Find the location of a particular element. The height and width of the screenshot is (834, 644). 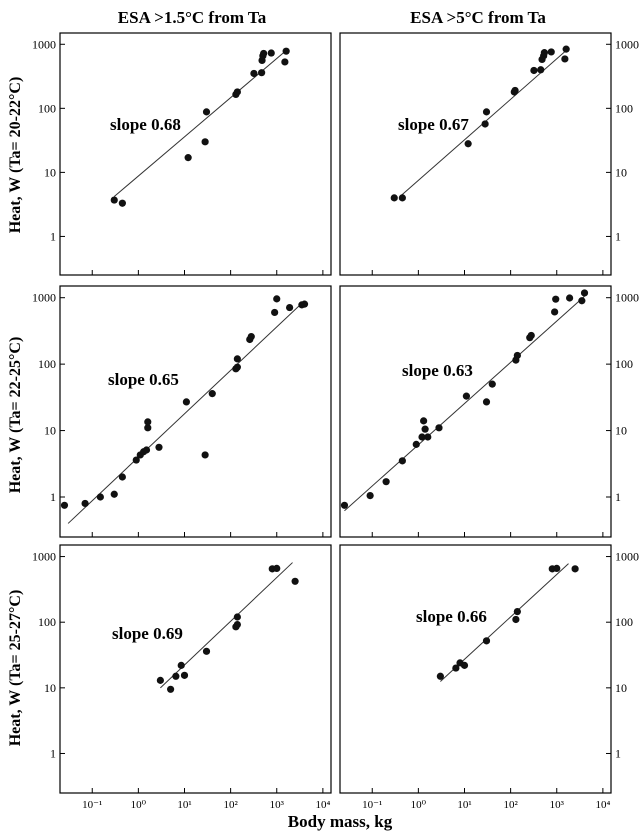

slope-label: slope 0.63 is located at coordinates (437, 370).